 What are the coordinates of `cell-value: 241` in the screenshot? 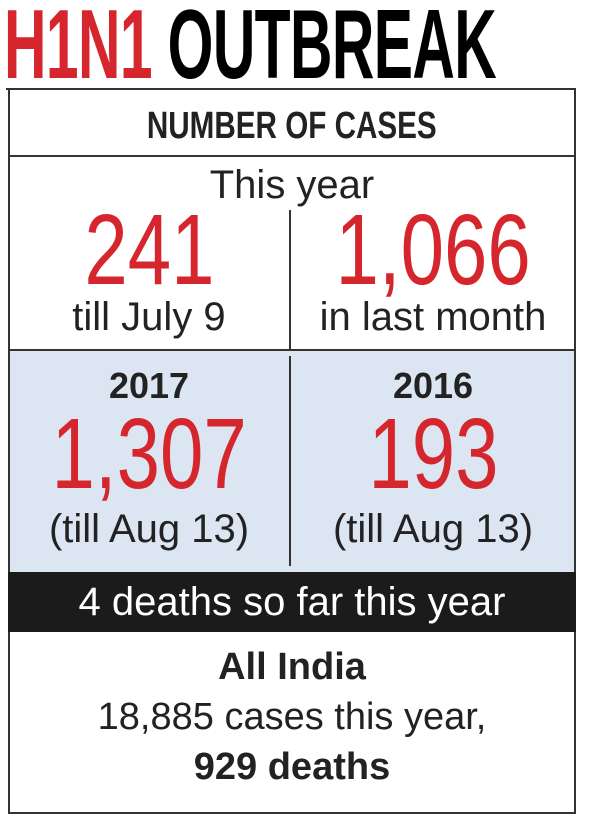 It's located at (149, 250).